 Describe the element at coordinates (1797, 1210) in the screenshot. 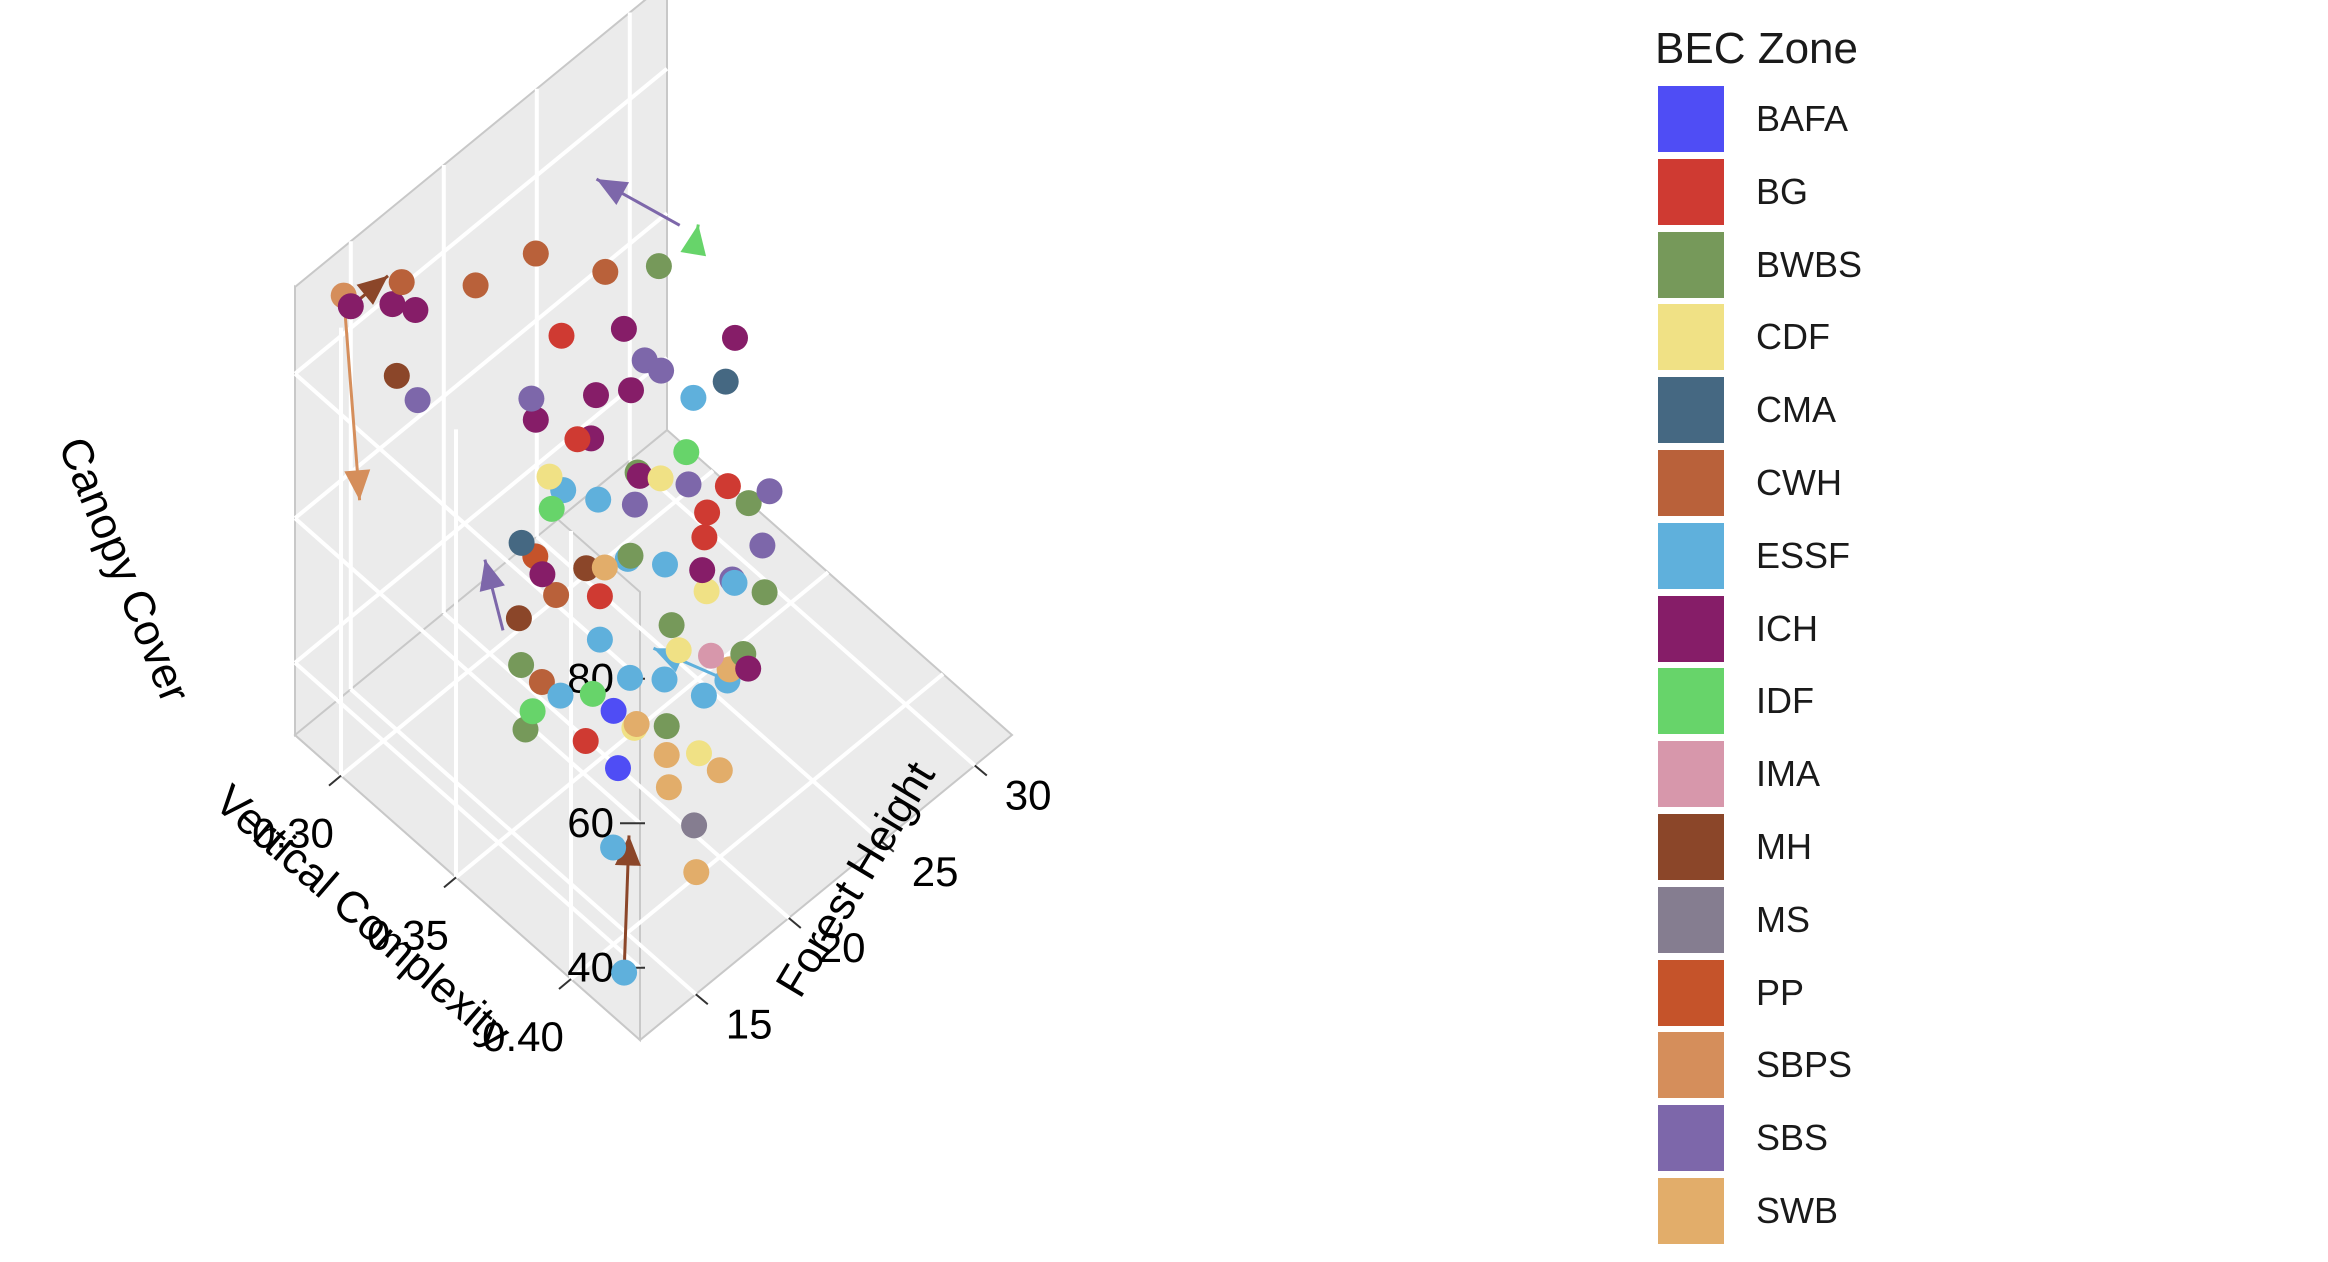

I see `legend-label: SWB` at that location.